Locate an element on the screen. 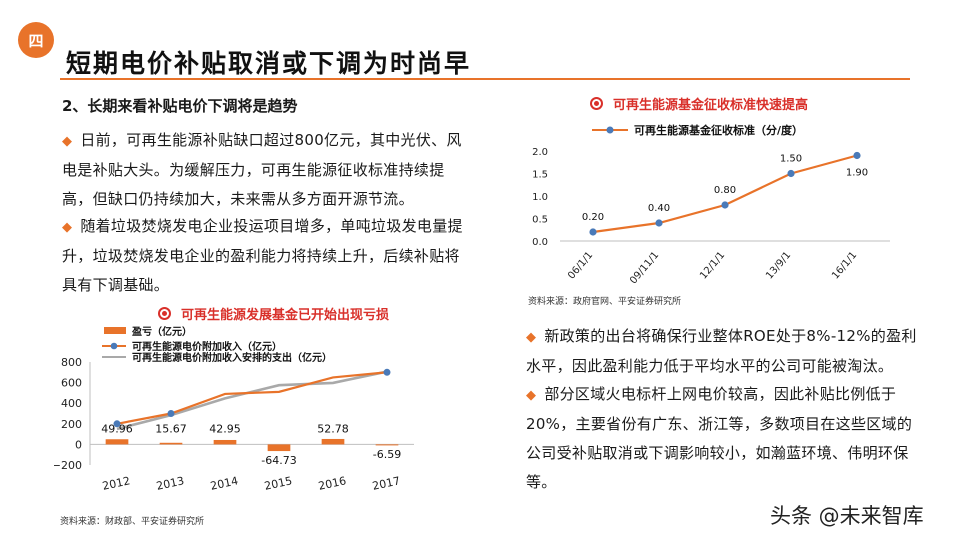 Image resolution: width=960 pixels, height=540 pixels. bar-data-label: 52.78 is located at coordinates (333, 428).